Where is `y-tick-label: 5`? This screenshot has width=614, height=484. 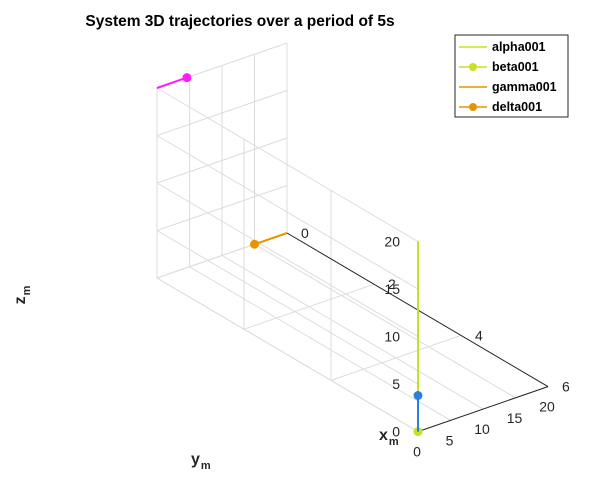 y-tick-label: 5 is located at coordinates (450, 440).